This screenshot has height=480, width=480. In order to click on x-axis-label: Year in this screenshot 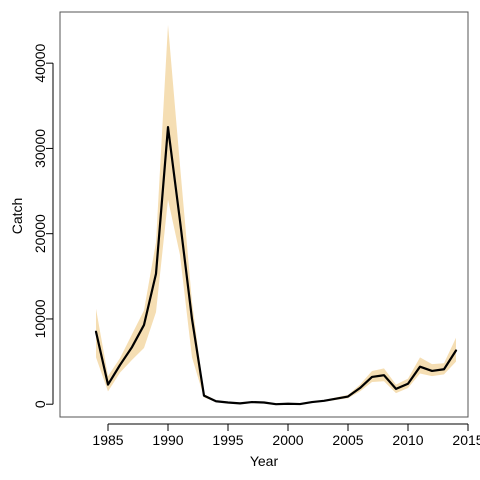, I will do `click(264, 461)`.